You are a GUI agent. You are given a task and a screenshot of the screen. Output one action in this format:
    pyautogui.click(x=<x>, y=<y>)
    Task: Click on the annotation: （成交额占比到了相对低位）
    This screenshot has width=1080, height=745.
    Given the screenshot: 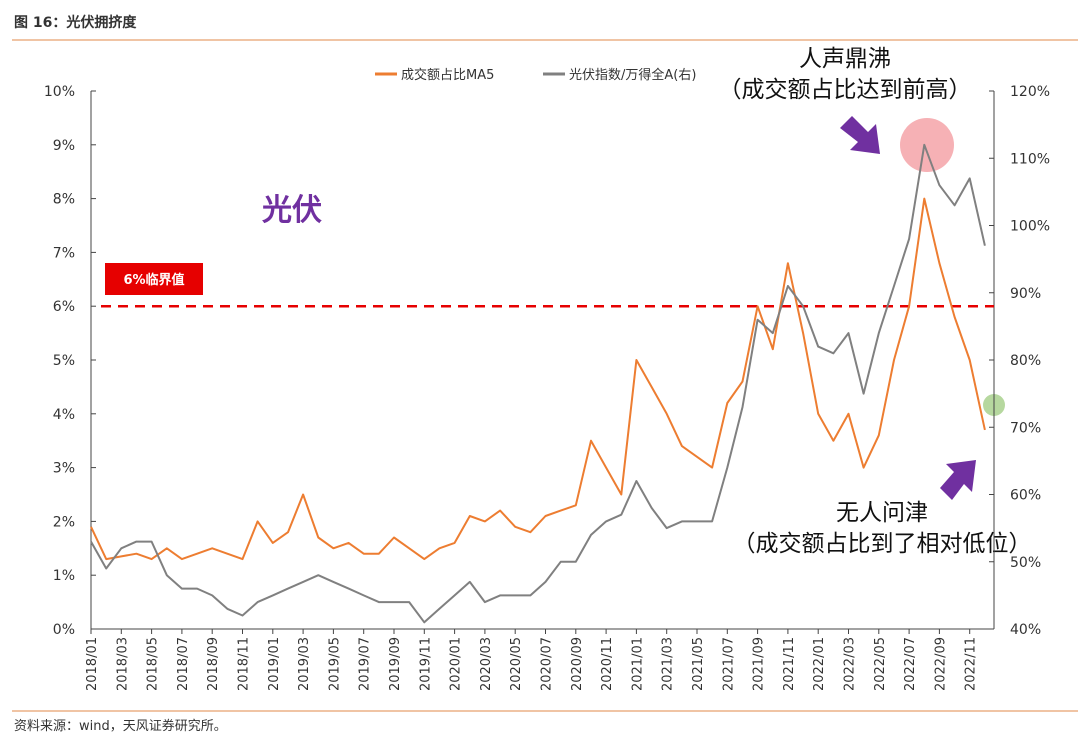 What is the action you would take?
    pyautogui.click(x=882, y=544)
    